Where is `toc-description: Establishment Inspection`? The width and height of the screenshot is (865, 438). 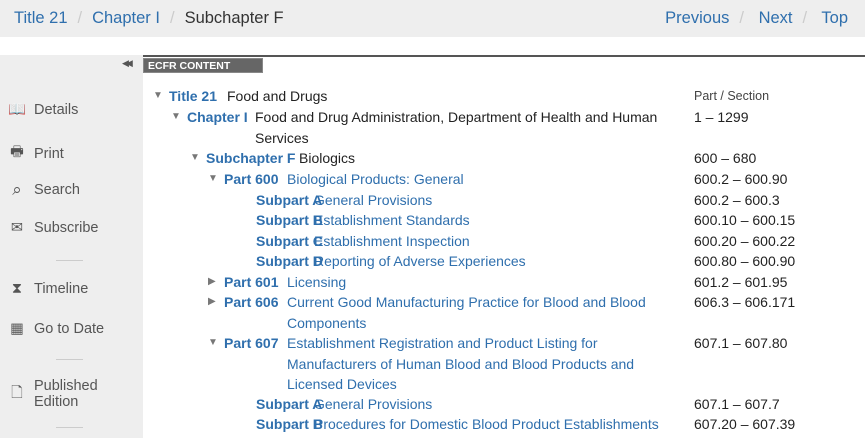 toc-description: Establishment Inspection is located at coordinates (392, 241).